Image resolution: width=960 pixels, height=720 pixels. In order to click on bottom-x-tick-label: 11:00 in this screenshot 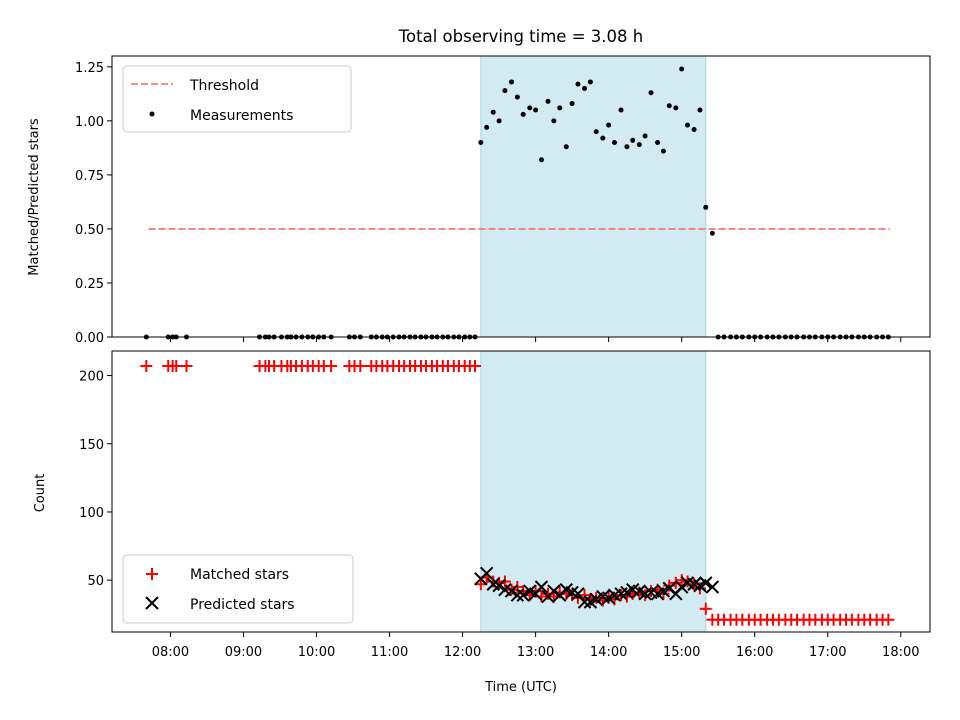, I will do `click(389, 652)`.